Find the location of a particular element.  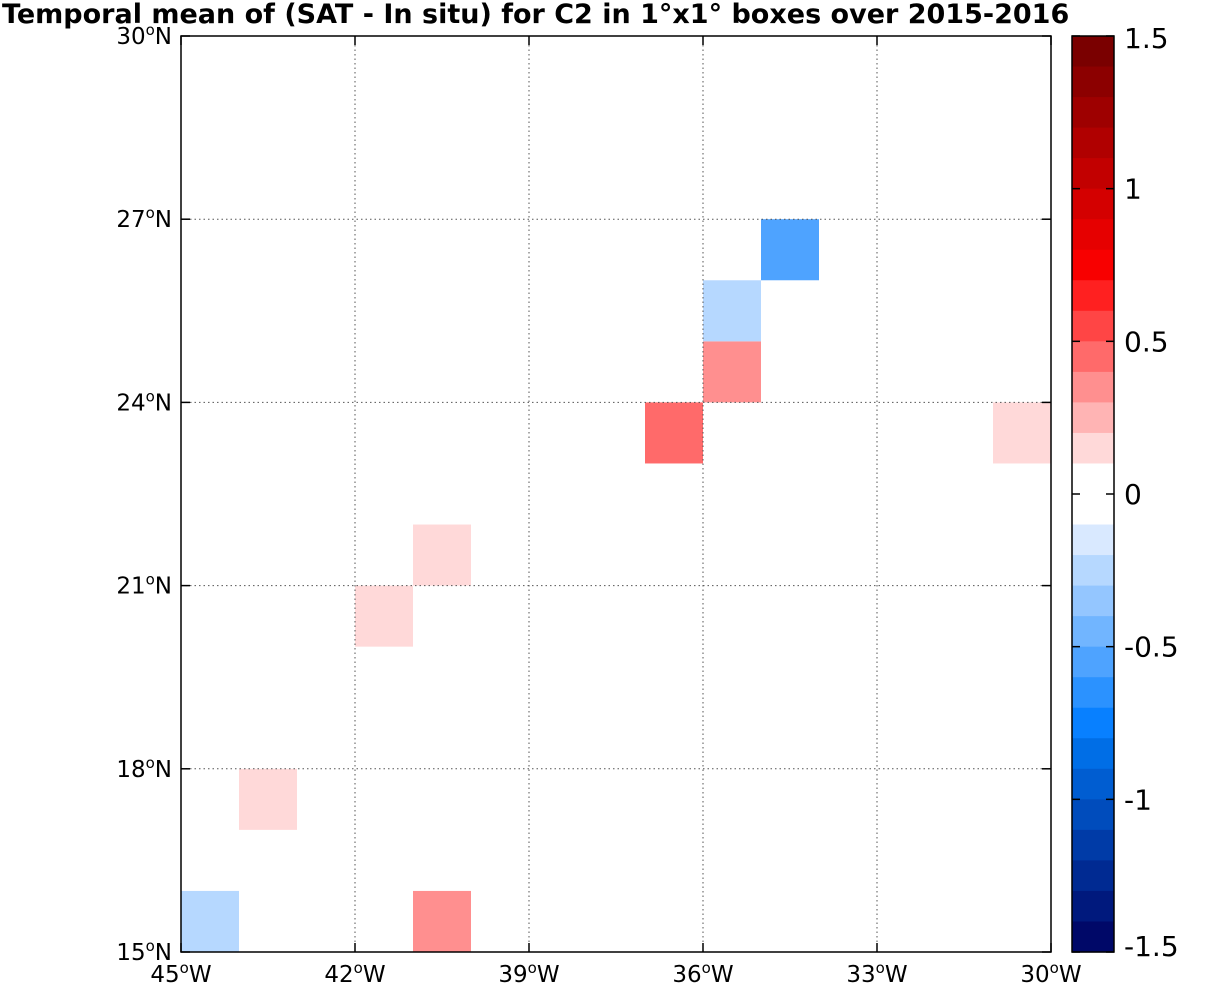

x-tick-label: 36oW is located at coordinates (702, 971).